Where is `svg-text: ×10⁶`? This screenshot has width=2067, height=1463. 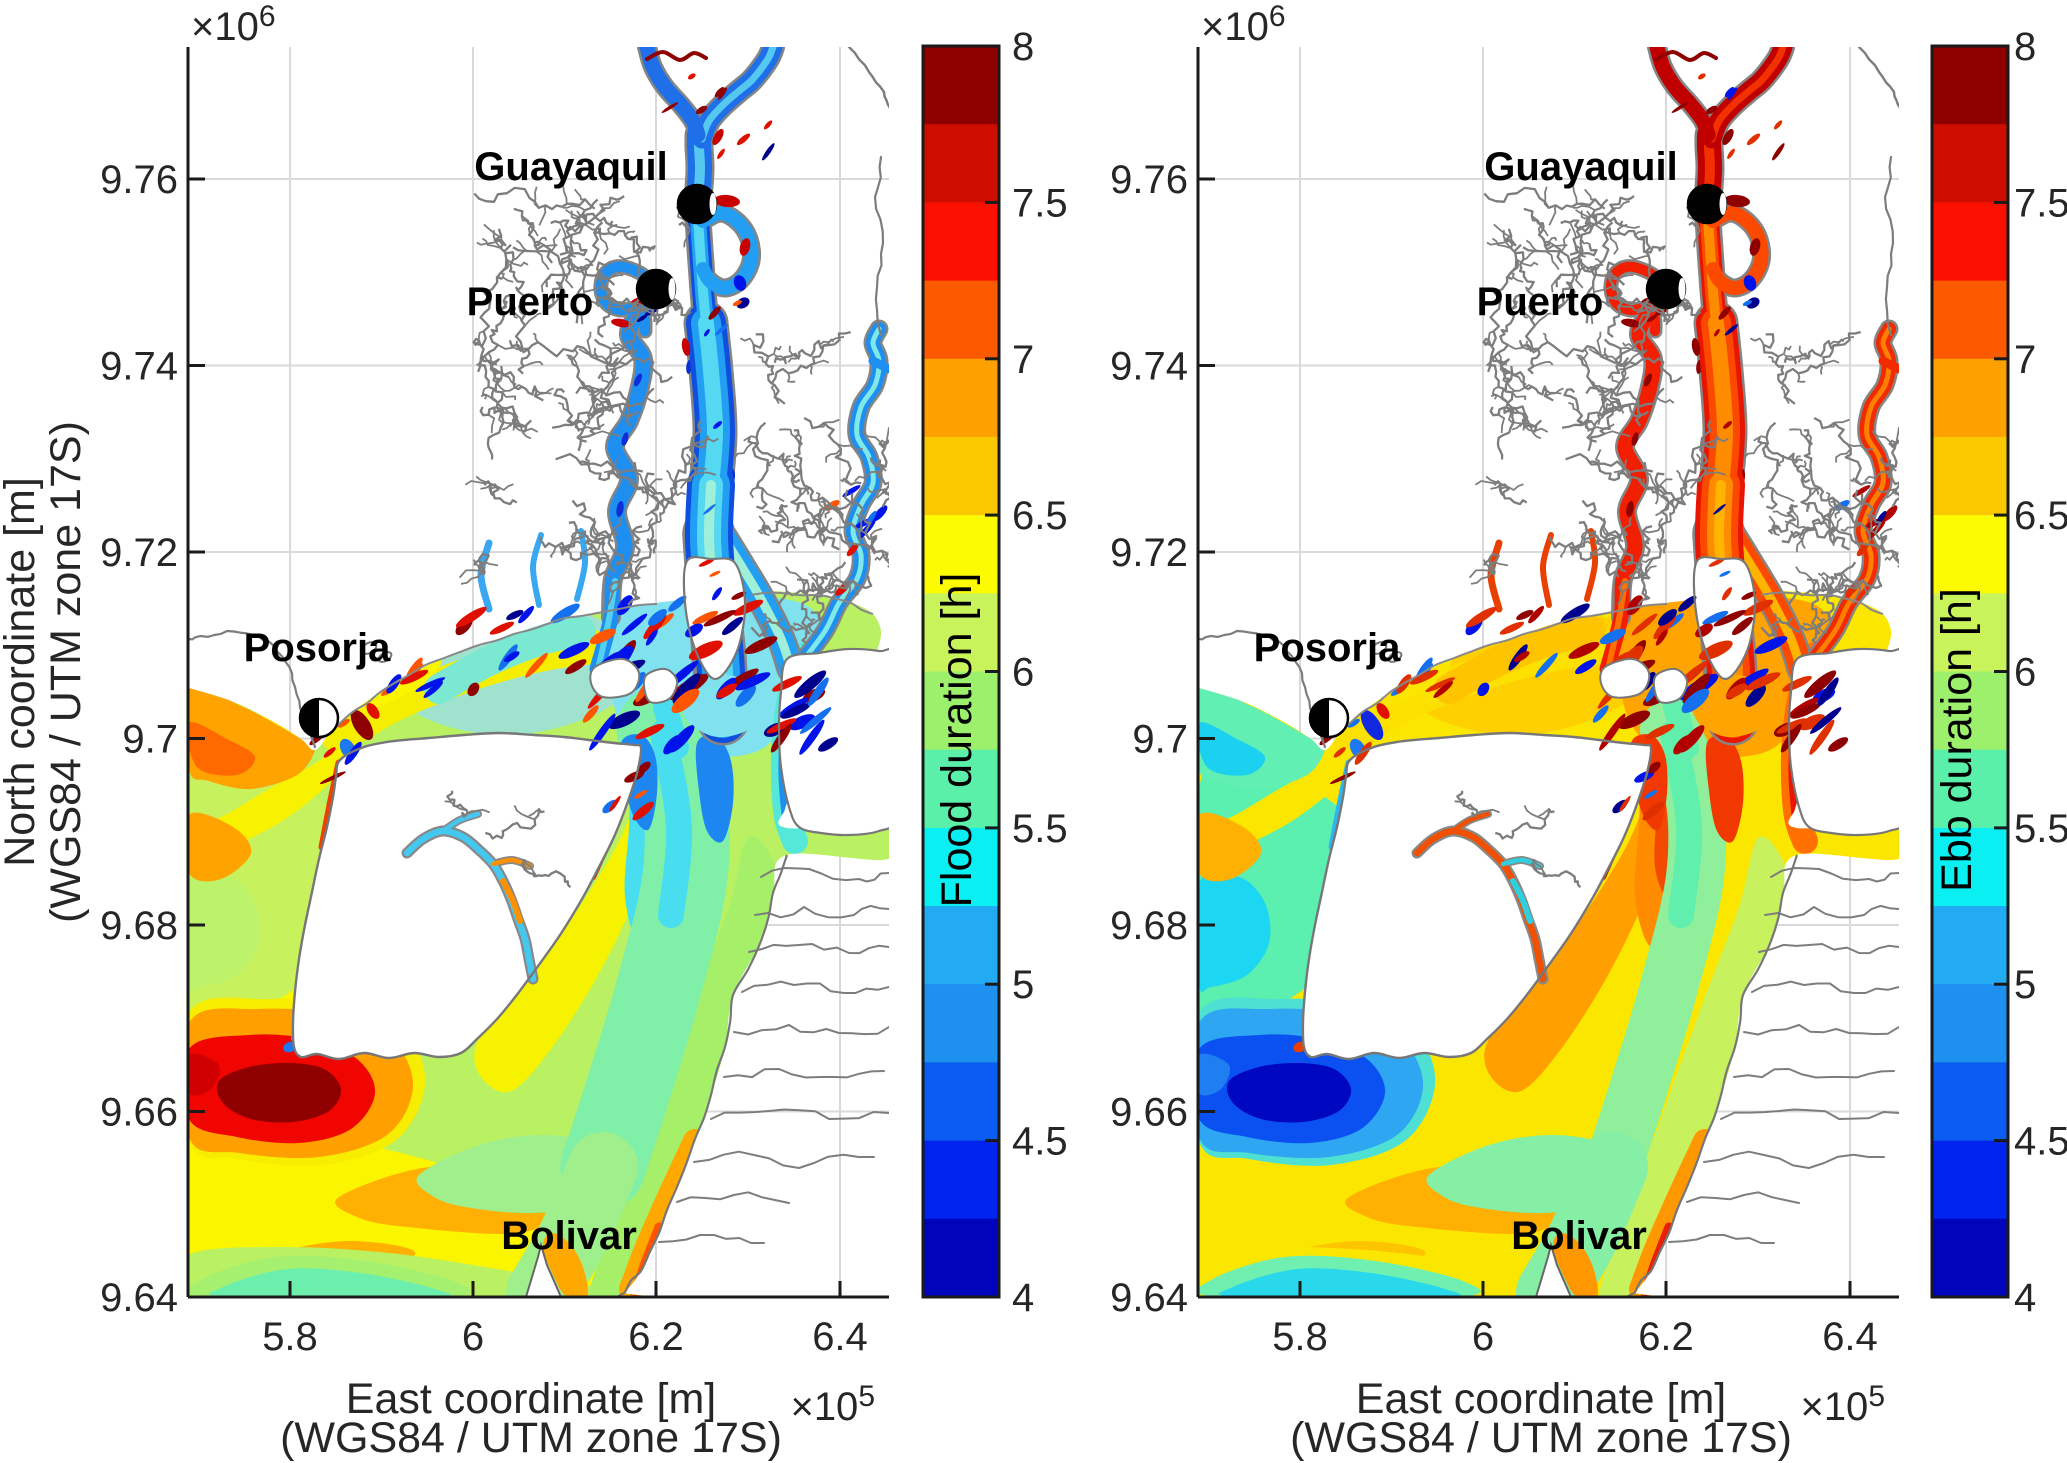 svg-text: ×10⁶ is located at coordinates (233, 24).